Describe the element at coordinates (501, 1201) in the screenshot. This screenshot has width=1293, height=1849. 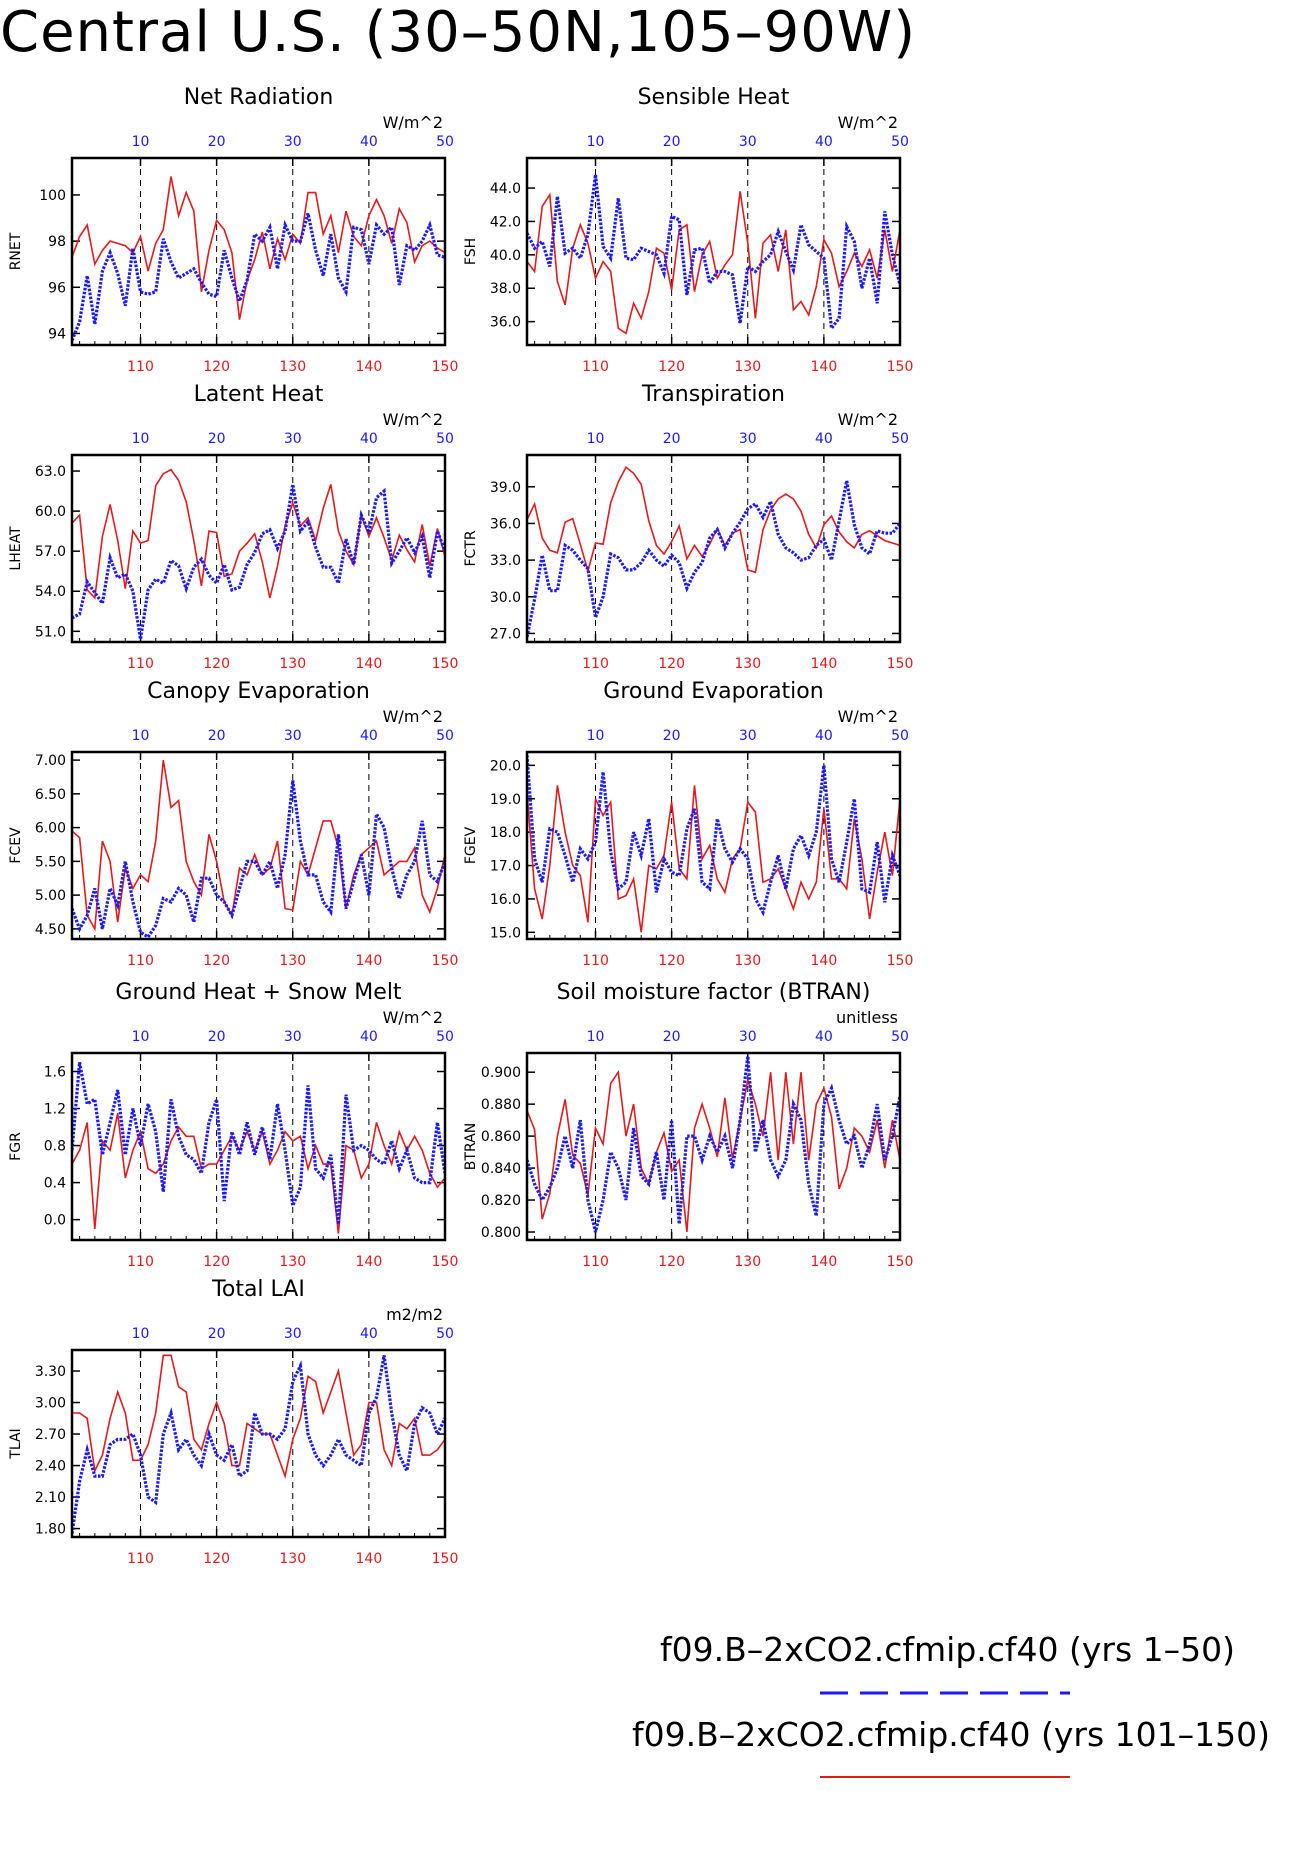
I see `y-tick-label: 0.820` at that location.